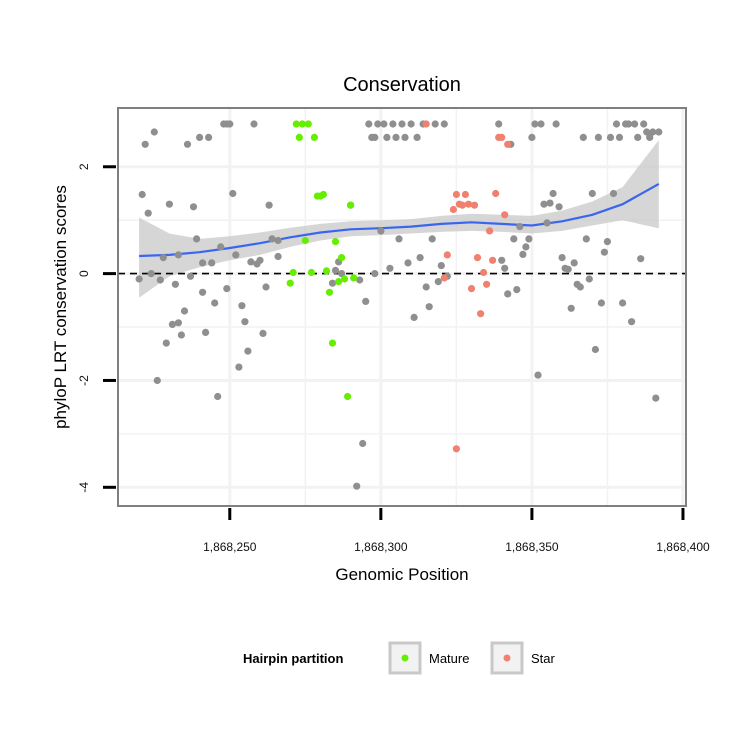  Describe the element at coordinates (381, 547) in the screenshot. I see `x-tick-label-1: 1,868,300` at that location.